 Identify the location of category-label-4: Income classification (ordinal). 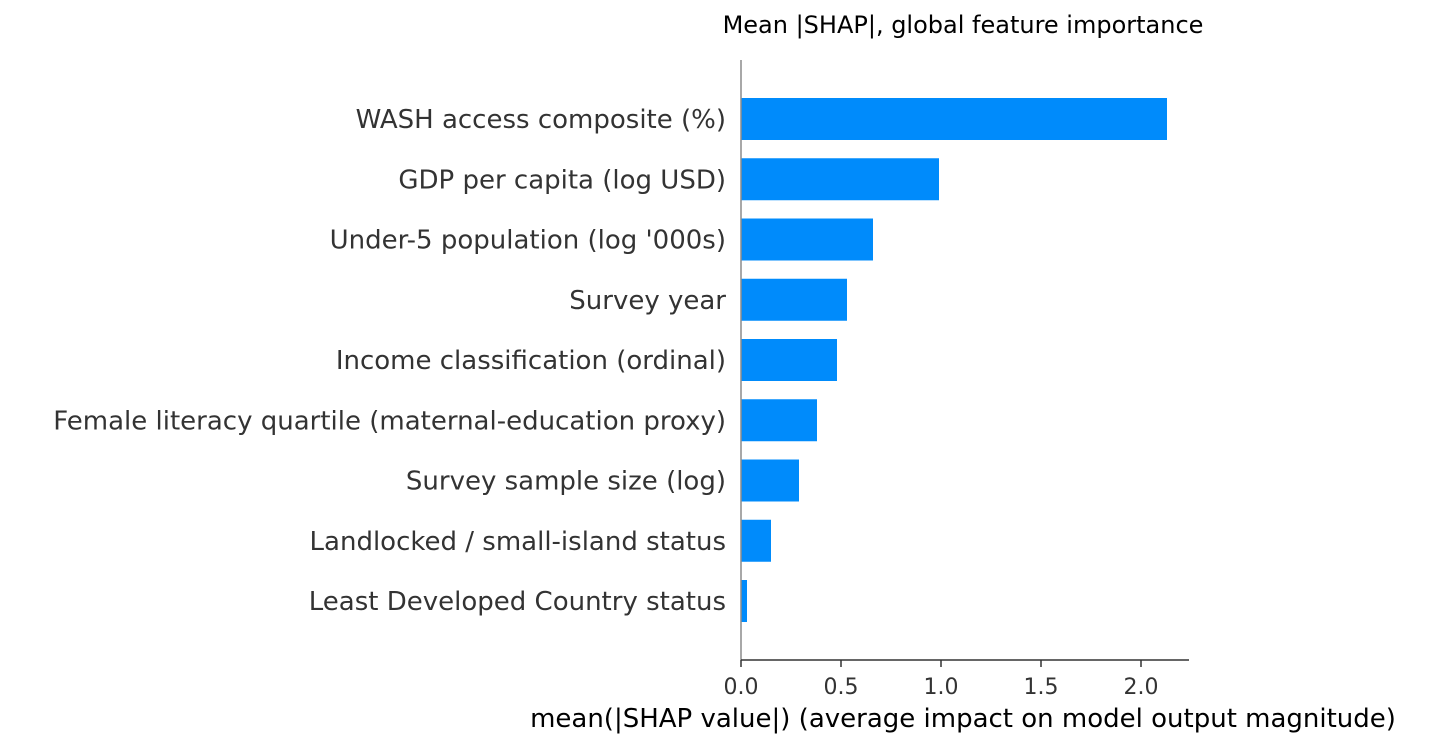
(531, 361).